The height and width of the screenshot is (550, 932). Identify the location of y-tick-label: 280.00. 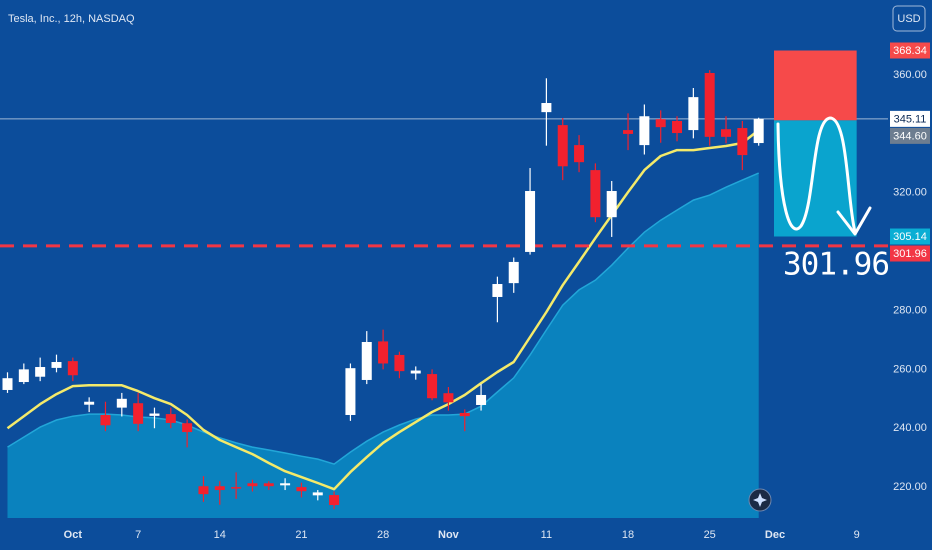
(910, 310).